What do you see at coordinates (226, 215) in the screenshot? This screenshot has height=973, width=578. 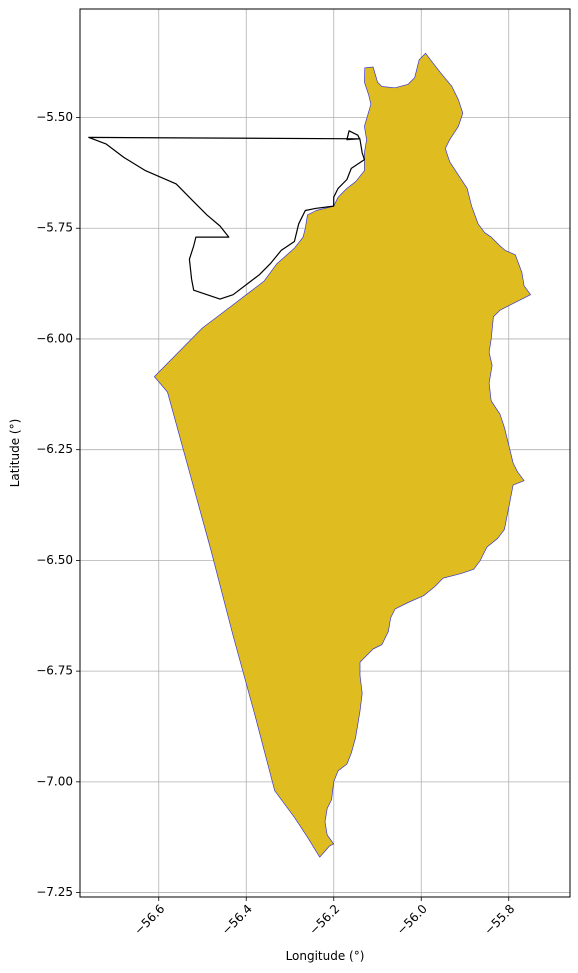 I see `outline-polygon` at bounding box center [226, 215].